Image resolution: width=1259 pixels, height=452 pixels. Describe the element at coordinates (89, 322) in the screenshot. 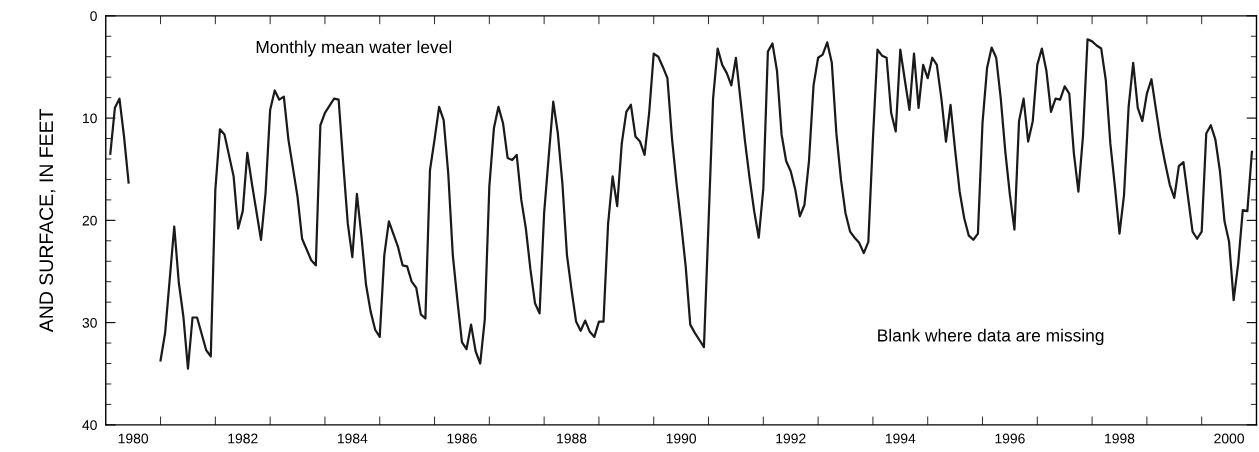

I see `y-tick-label: 30` at that location.